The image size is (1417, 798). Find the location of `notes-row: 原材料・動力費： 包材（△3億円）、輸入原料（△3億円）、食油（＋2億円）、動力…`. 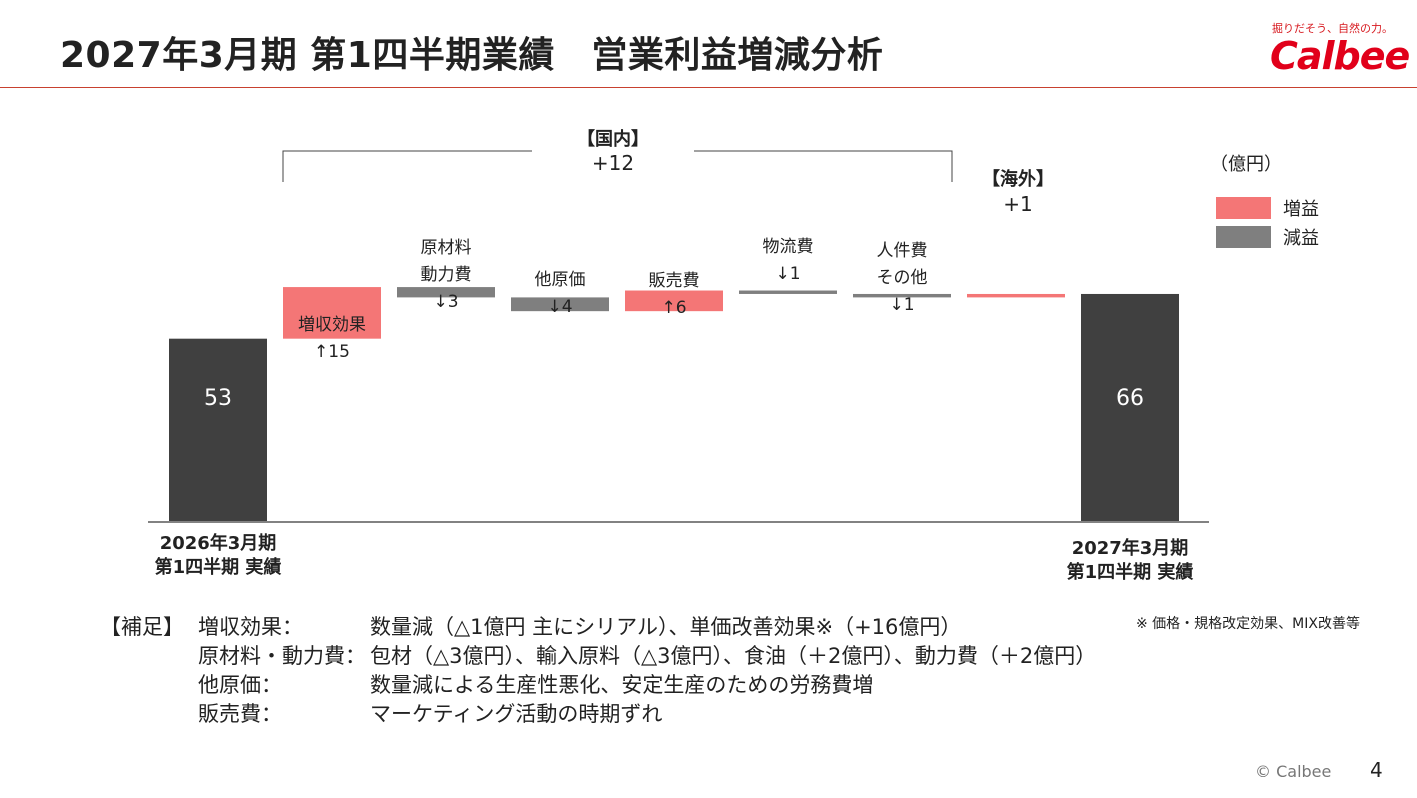

notes-row: 原材料・動力費： 包材（△3億円）、輸入原料（△3億円）、食油（＋2億円）、動力… is located at coordinates (598, 656).